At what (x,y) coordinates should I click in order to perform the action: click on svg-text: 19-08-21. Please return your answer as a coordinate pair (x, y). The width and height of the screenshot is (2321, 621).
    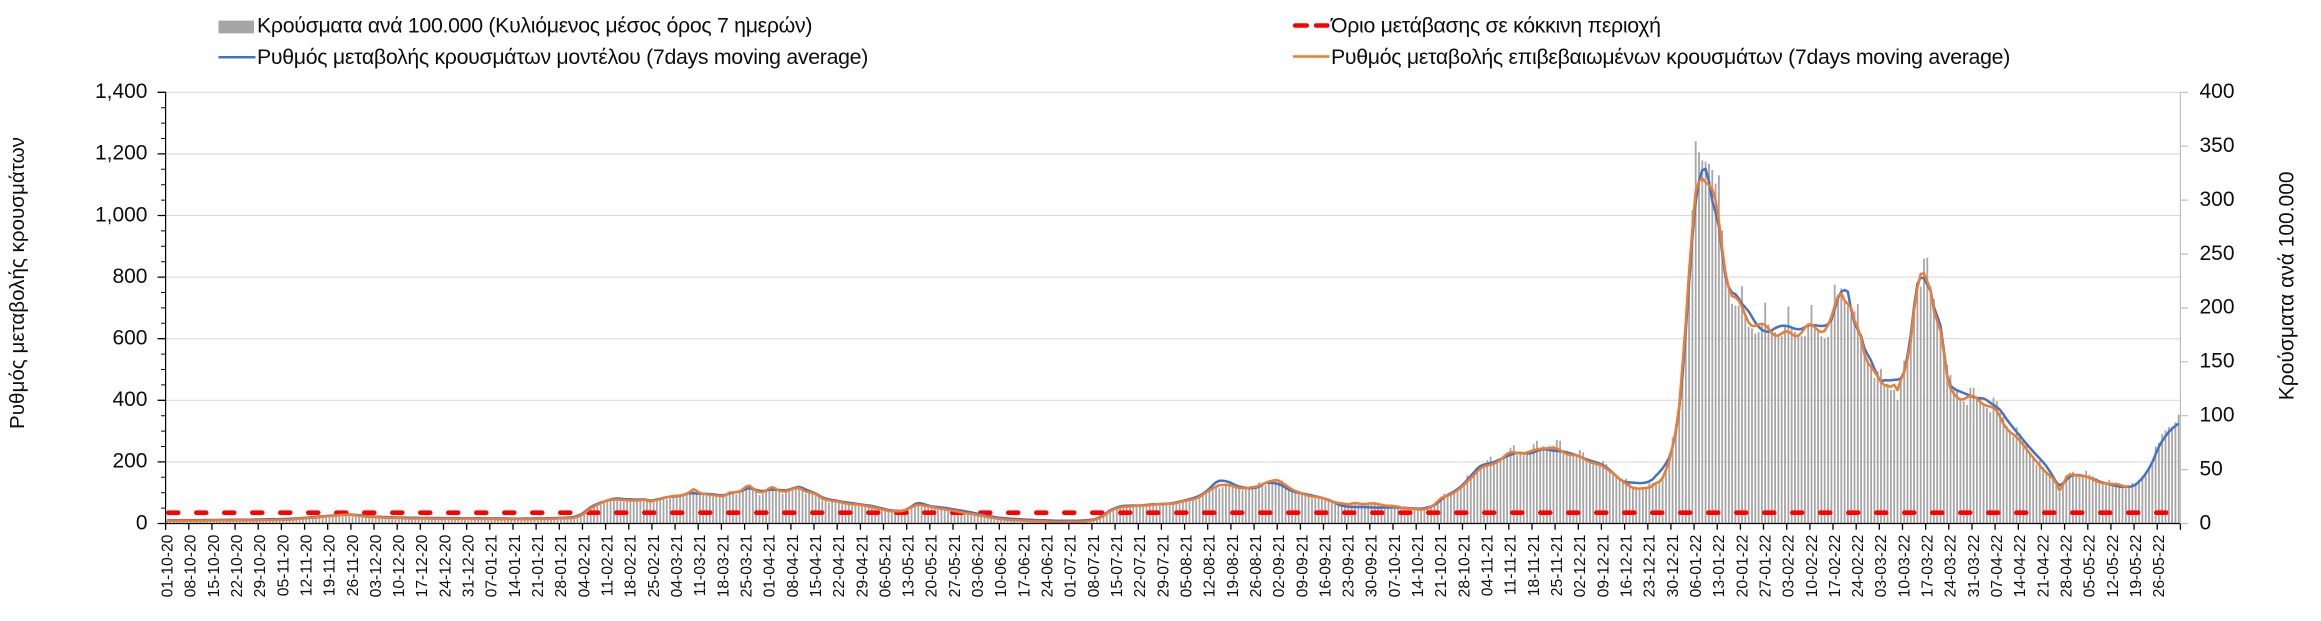
    Looking at the image, I should click on (1233, 566).